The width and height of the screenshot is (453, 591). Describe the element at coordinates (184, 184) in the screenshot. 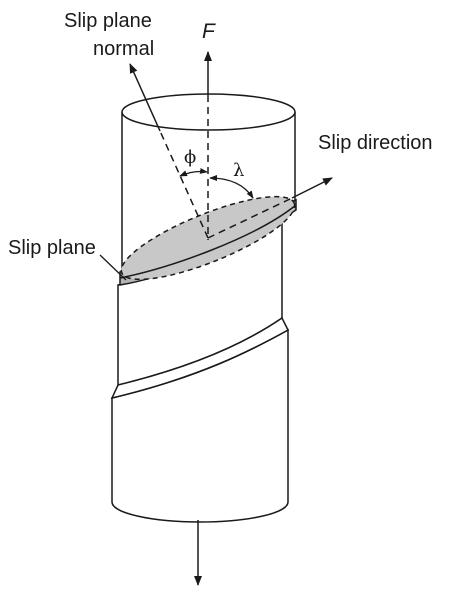

I see `slip-plane-normal-dashed` at that location.